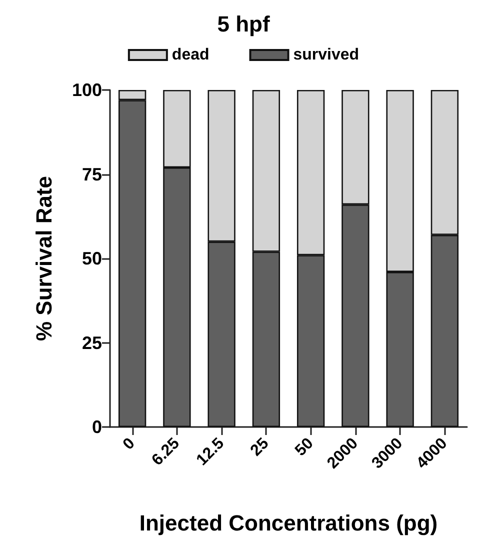 The height and width of the screenshot is (547, 487). I want to click on y-tick-label: 100, so click(87, 90).